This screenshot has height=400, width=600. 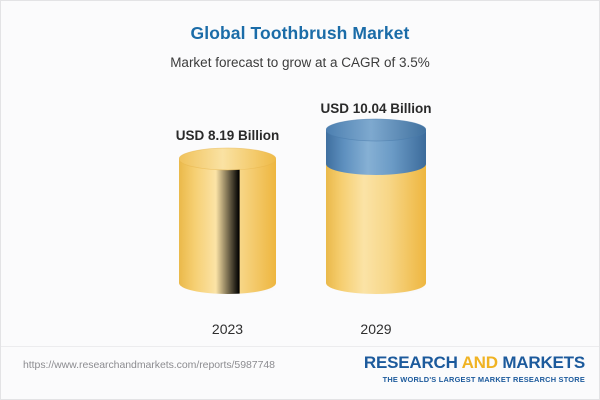 What do you see at coordinates (541, 362) in the screenshot?
I see `logo-word-markets: MARKETS` at bounding box center [541, 362].